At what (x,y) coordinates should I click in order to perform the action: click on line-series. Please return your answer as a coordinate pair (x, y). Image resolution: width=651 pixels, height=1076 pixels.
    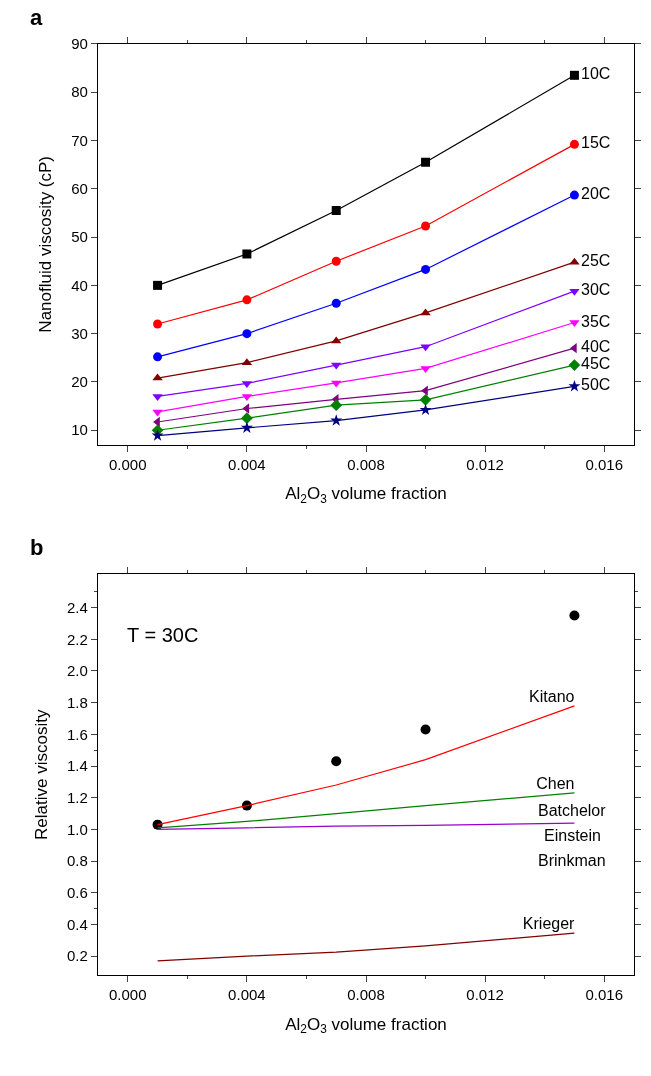
    Looking at the image, I should click on (366, 947).